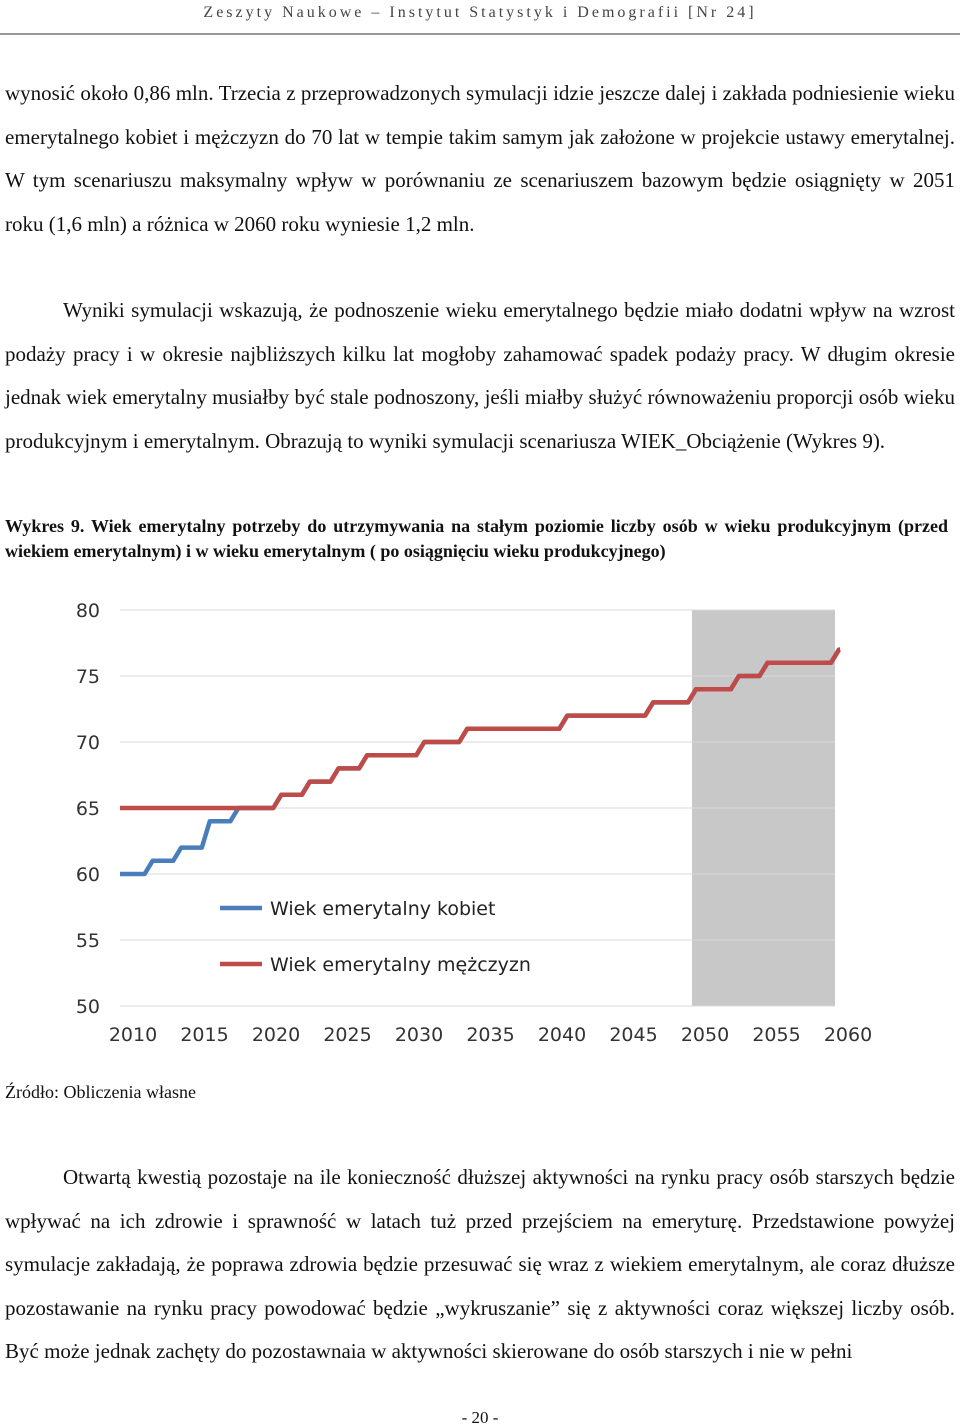  What do you see at coordinates (480, 1417) in the screenshot?
I see `page-number: - 20 -` at bounding box center [480, 1417].